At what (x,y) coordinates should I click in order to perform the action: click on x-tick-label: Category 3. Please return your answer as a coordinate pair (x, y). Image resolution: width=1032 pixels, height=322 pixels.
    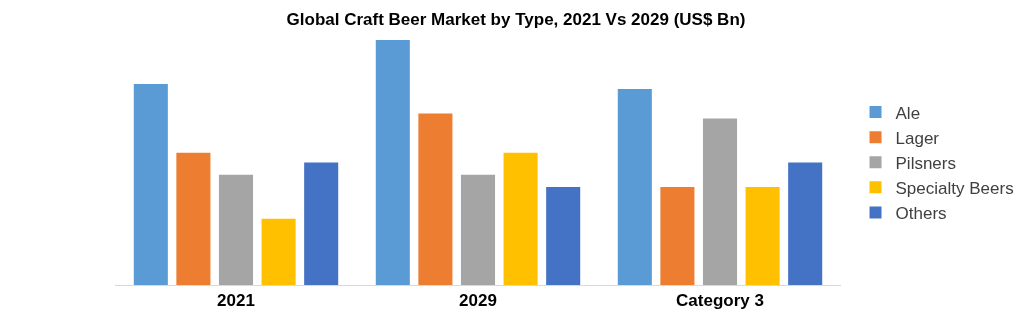
    Looking at the image, I should click on (720, 301).